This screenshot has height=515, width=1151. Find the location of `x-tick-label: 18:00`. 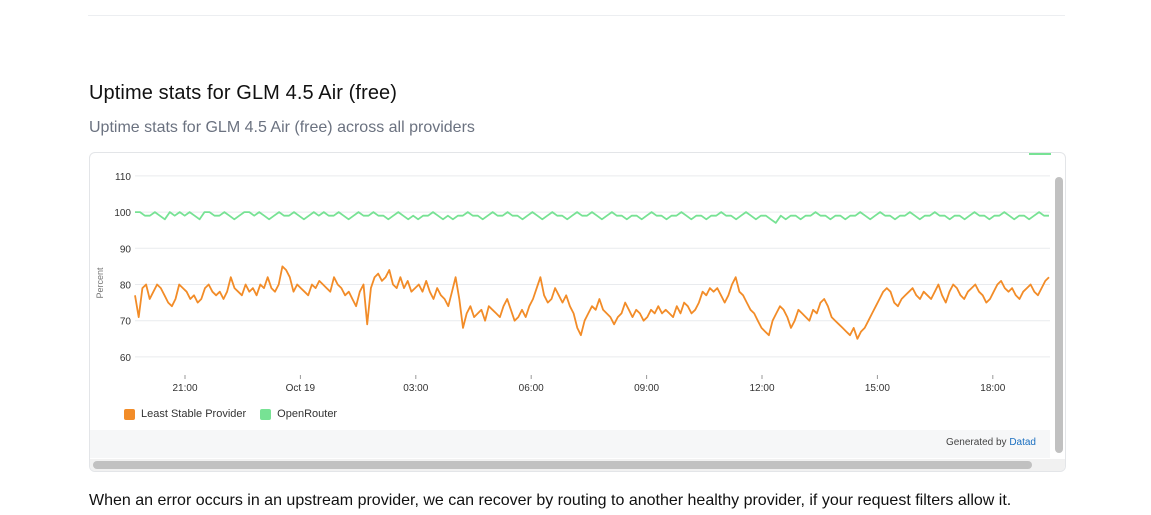

x-tick-label: 18:00 is located at coordinates (992, 388).